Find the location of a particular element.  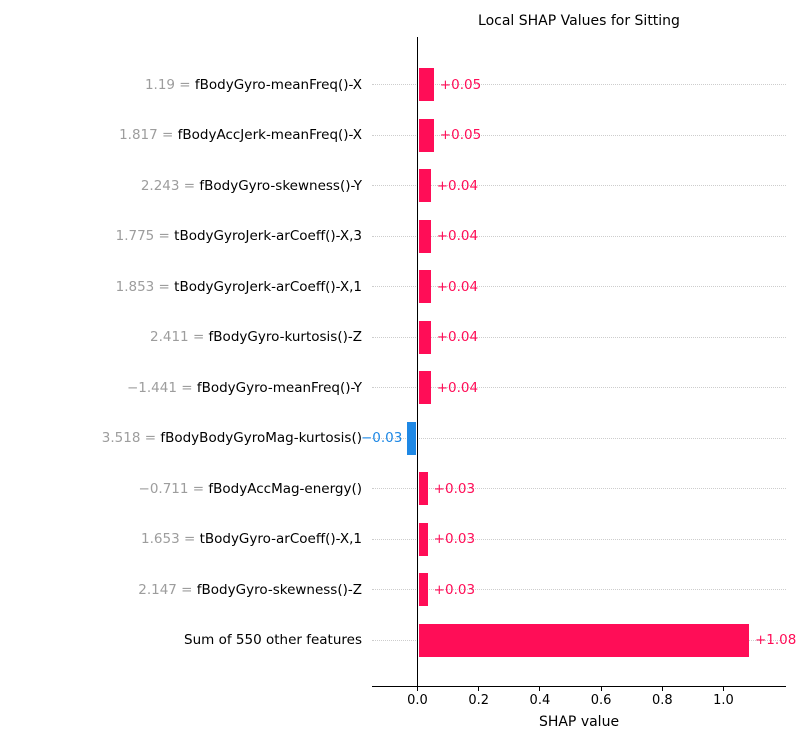

feature-name: Sum of 550 other features is located at coordinates (273, 640).